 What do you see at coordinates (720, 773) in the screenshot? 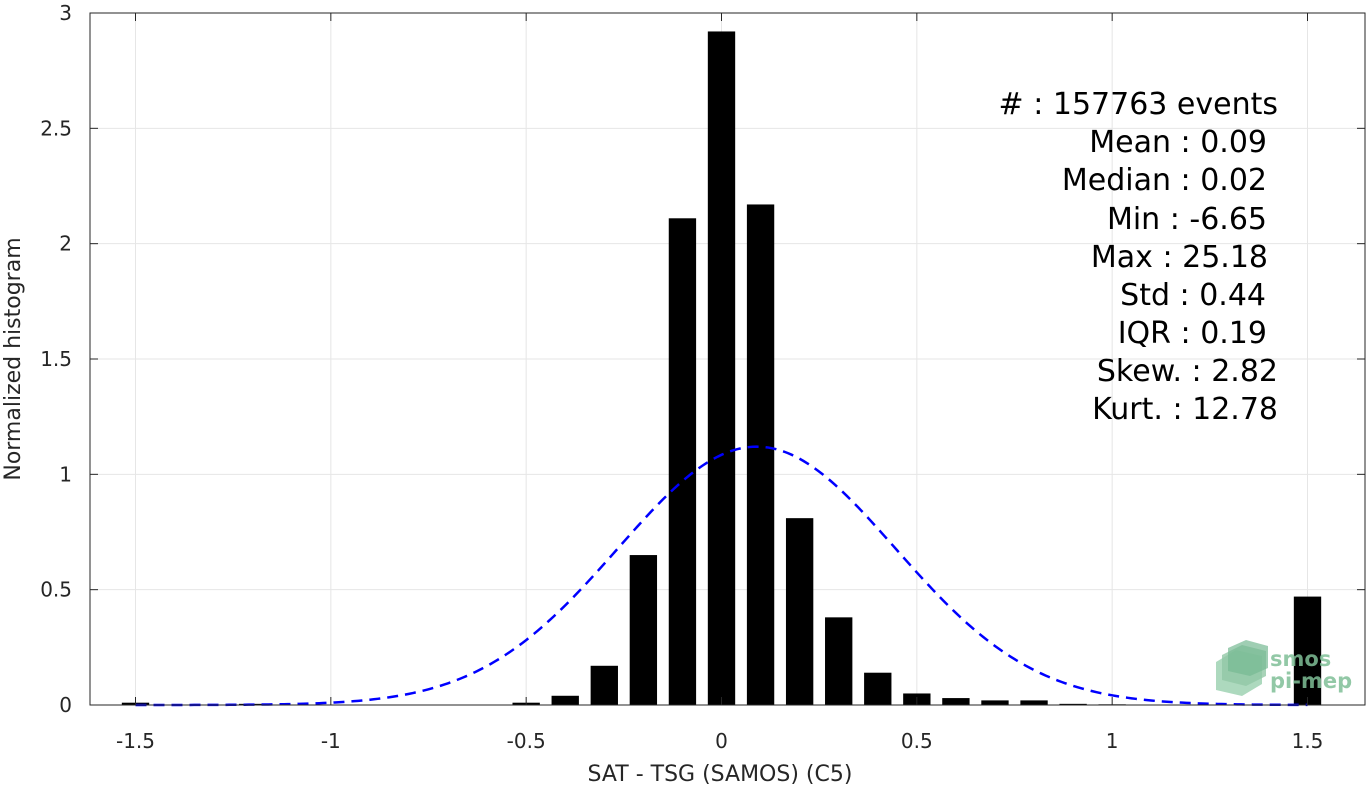
I see `x-axis-label: SAT - TSG (SAMOS) (C5)` at bounding box center [720, 773].